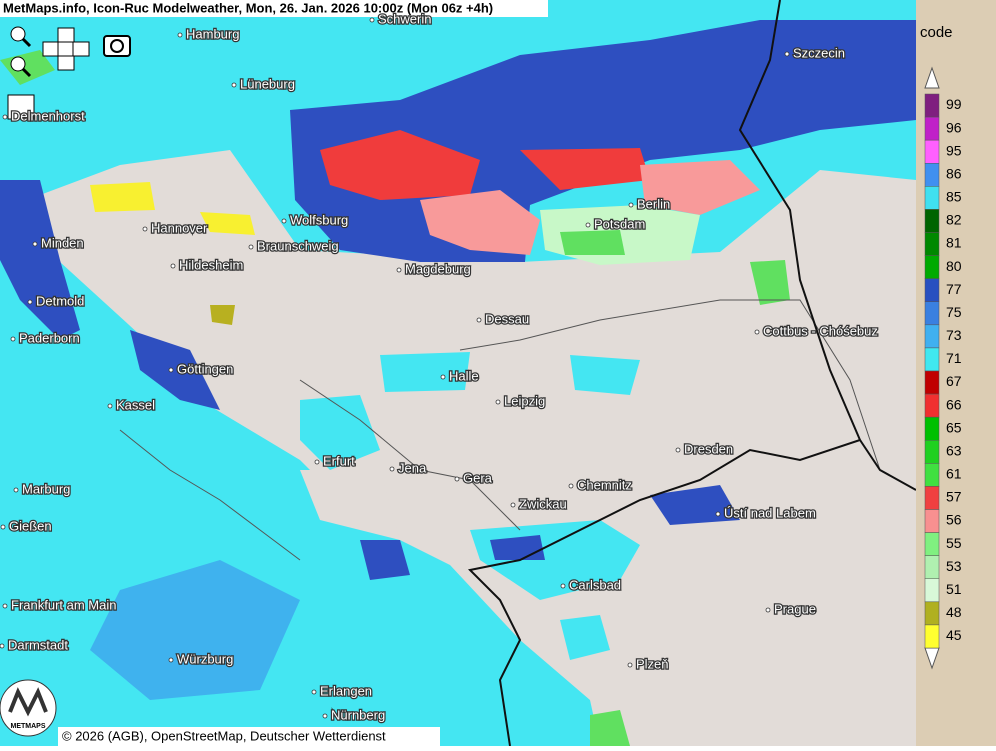 The width and height of the screenshot is (996, 751). What do you see at coordinates (30, 525) in the screenshot?
I see `city-label: Gießen` at bounding box center [30, 525].